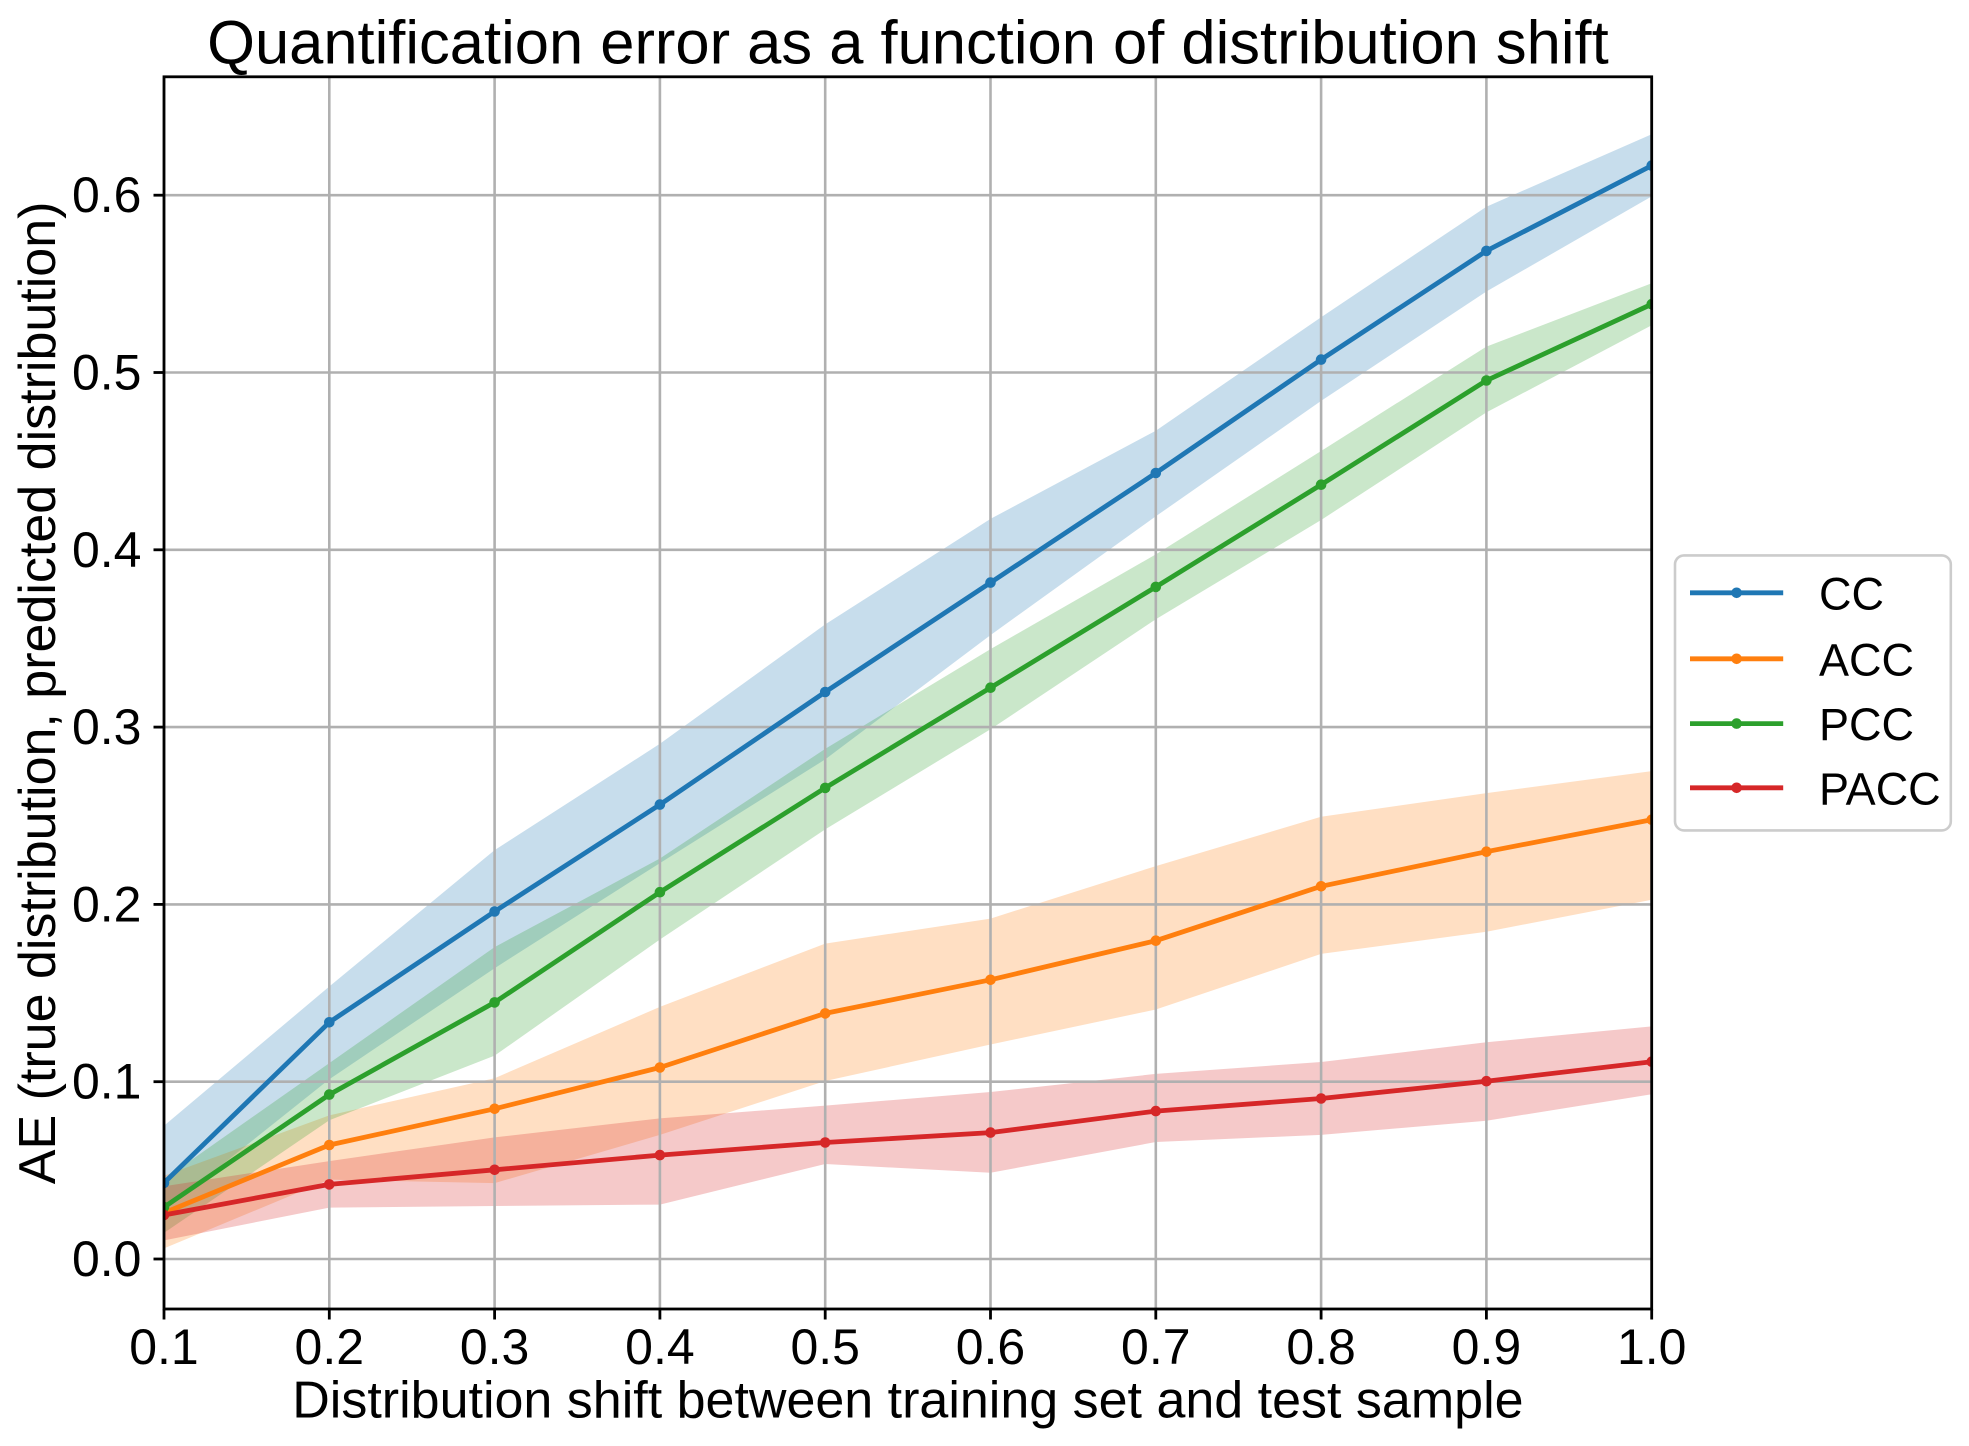 Image resolution: width=1969 pixels, height=1446 pixels. Describe the element at coordinates (1321, 1347) in the screenshot. I see `svg-text: 0.8` at that location.